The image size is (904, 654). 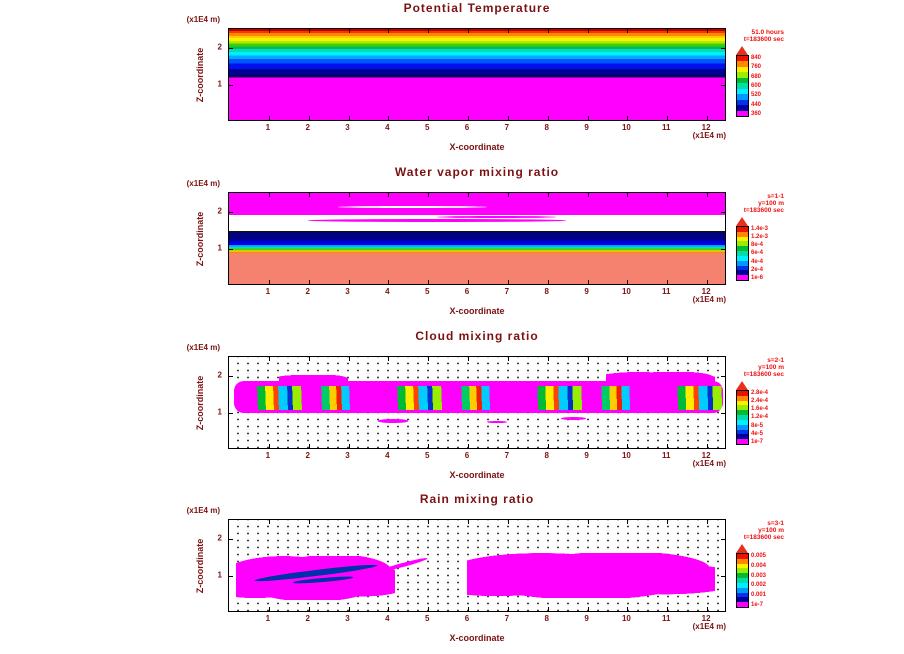 What do you see at coordinates (760, 401) in the screenshot?
I see `colorbar-tick-label: 2.4e-4` at bounding box center [760, 401].